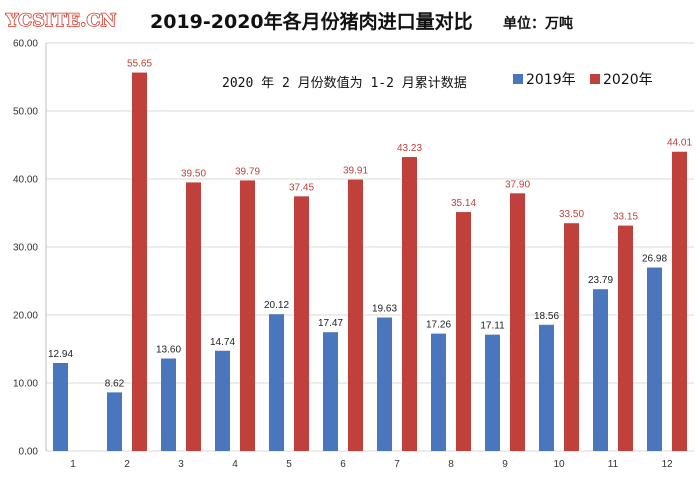  I want to click on data-label-2019: 20.12, so click(276, 305).